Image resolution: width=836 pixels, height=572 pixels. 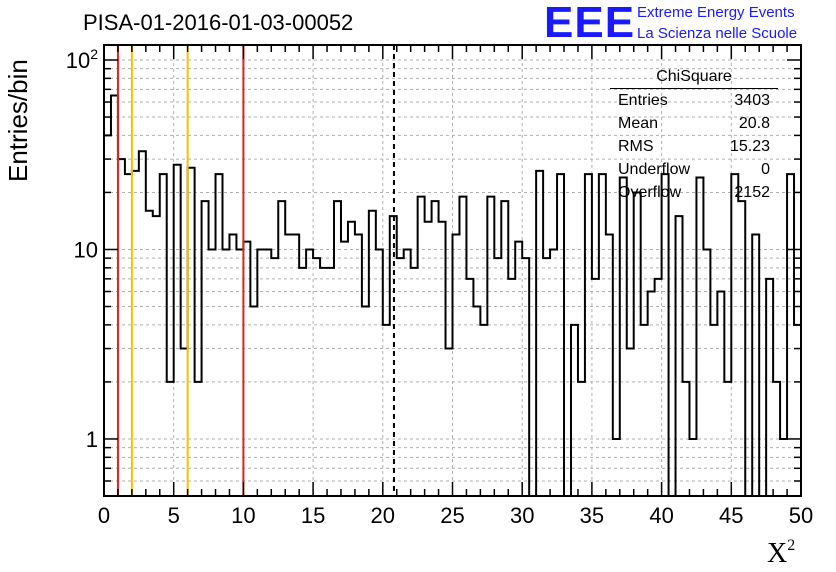 What do you see at coordinates (82, 59) in the screenshot?
I see `y-tick-label: 102` at bounding box center [82, 59].